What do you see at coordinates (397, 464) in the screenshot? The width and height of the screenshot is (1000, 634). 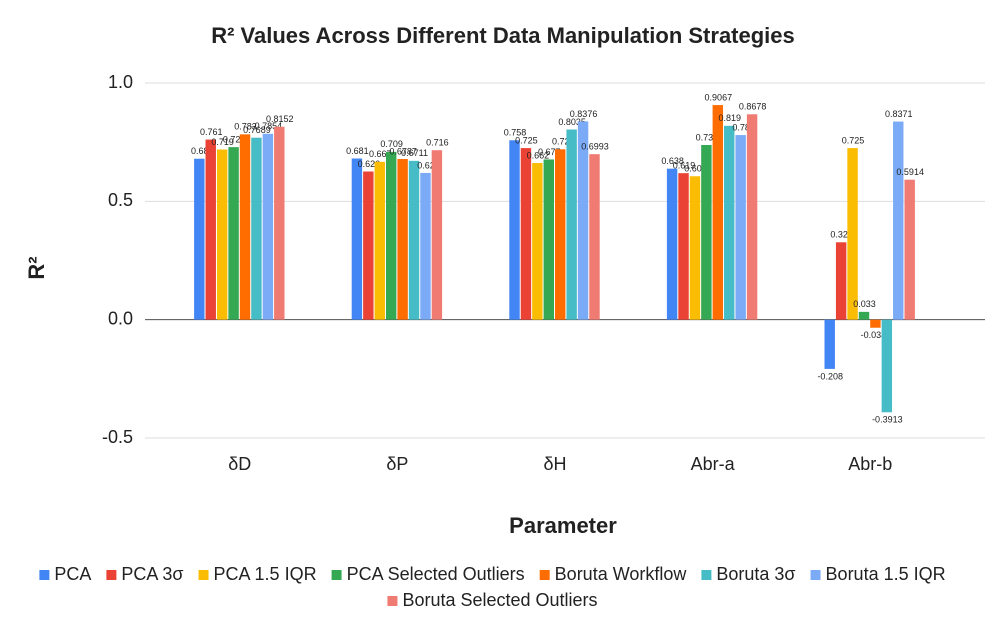 I see `x-tick-label: δP` at bounding box center [397, 464].